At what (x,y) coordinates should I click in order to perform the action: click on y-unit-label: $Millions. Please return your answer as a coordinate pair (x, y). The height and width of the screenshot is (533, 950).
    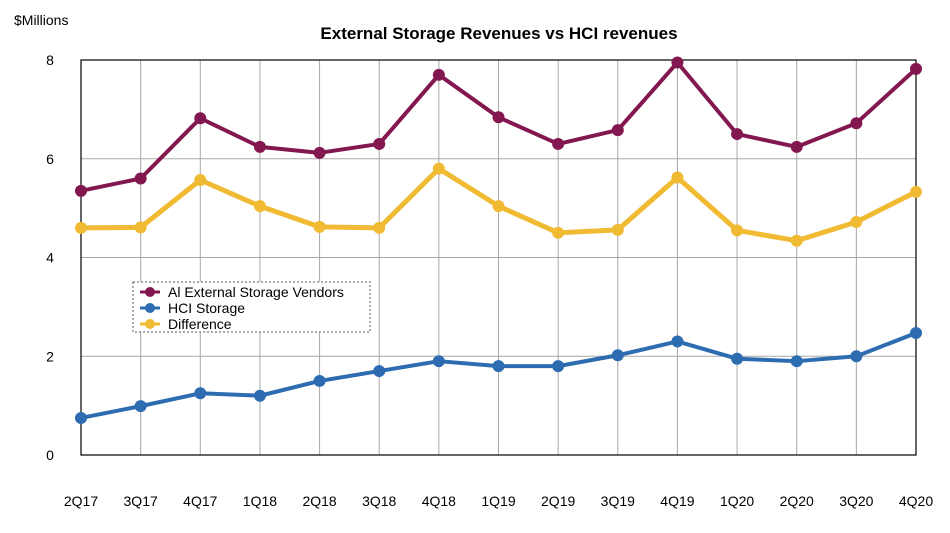
    Looking at the image, I should click on (41, 20).